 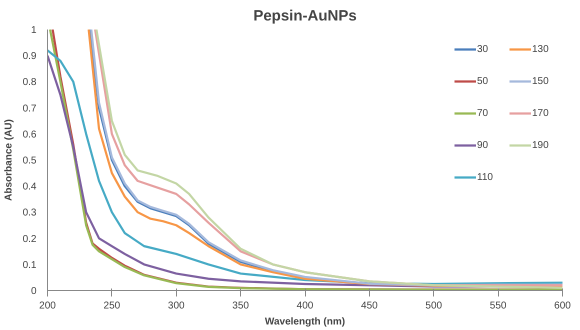 I want to click on x-axis-title: Wavelength (nm), so click(x=305, y=322).